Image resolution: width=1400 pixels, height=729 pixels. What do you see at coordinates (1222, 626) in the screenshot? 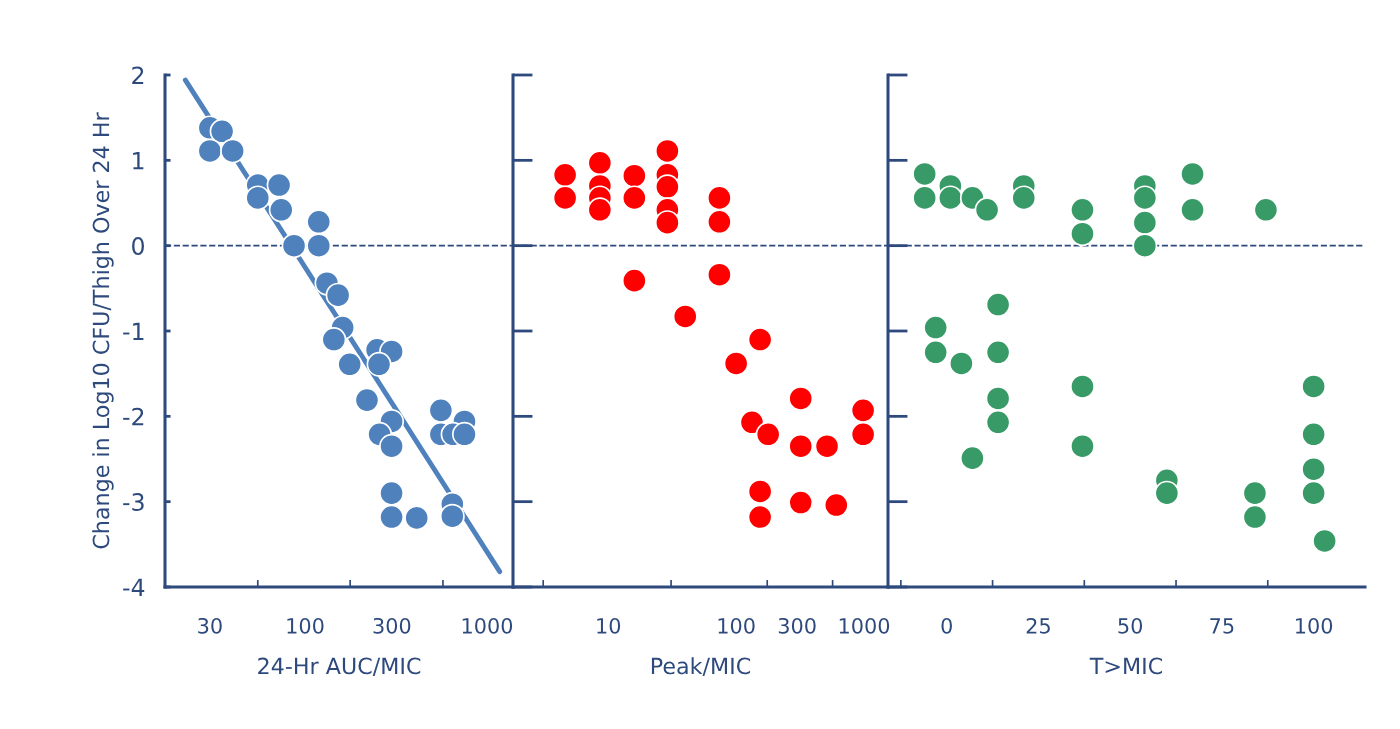
I see `x-tick-label: 75` at bounding box center [1222, 626].